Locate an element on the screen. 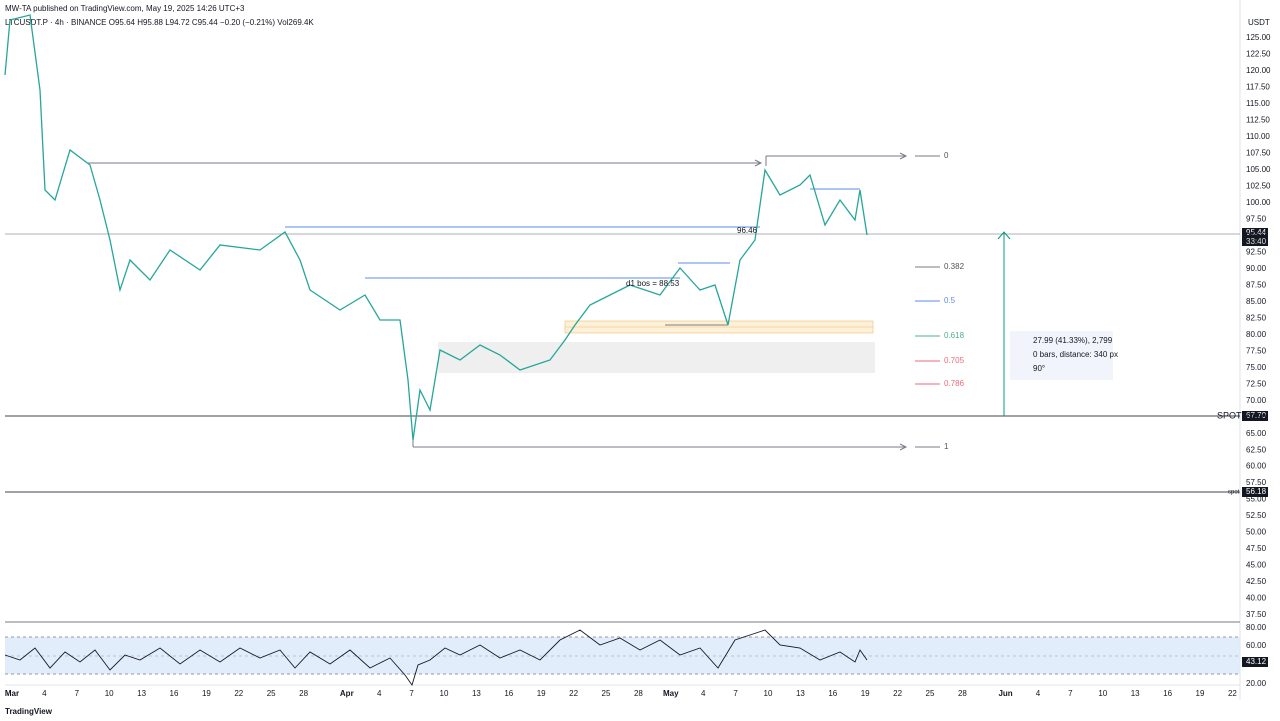 The image size is (1280, 721). price-tick: 85.00 is located at coordinates (1256, 301).